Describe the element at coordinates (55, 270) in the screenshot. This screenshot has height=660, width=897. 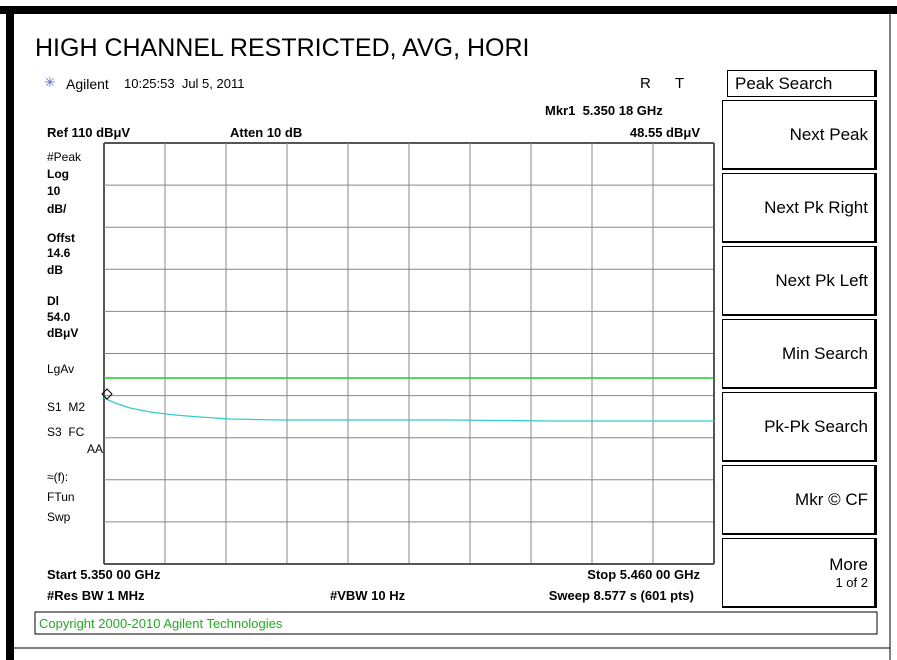
I see `side-label: dB` at that location.